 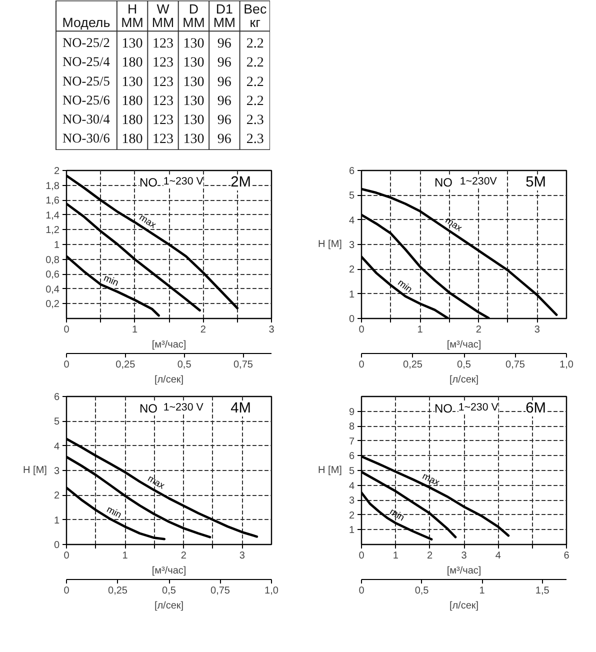 I want to click on y-tick-label: NO-25/2, so click(x=86, y=42).